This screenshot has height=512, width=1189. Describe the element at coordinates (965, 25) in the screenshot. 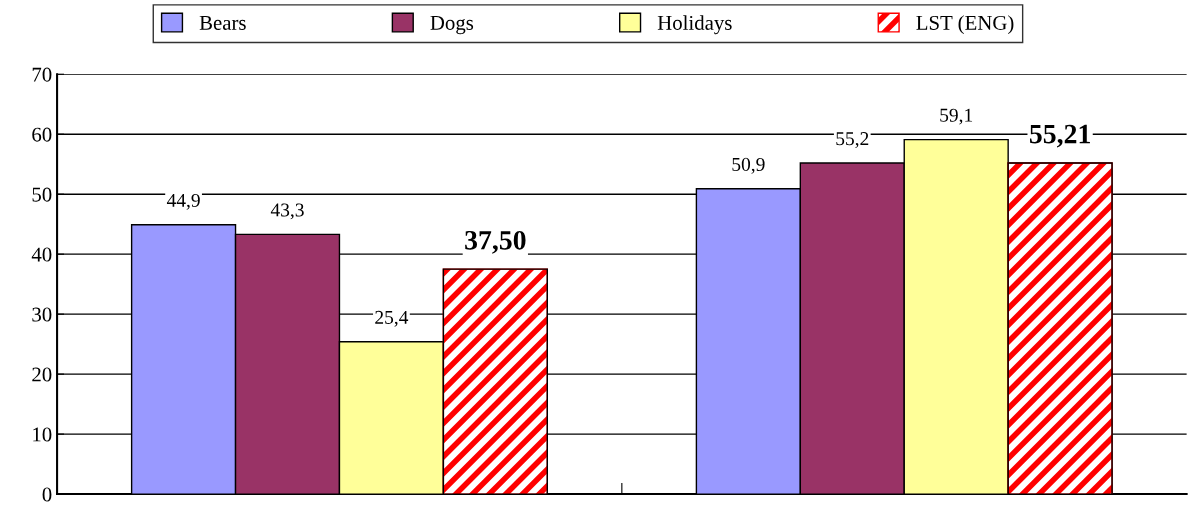

I see `legend-label: LST (ENG)` at that location.